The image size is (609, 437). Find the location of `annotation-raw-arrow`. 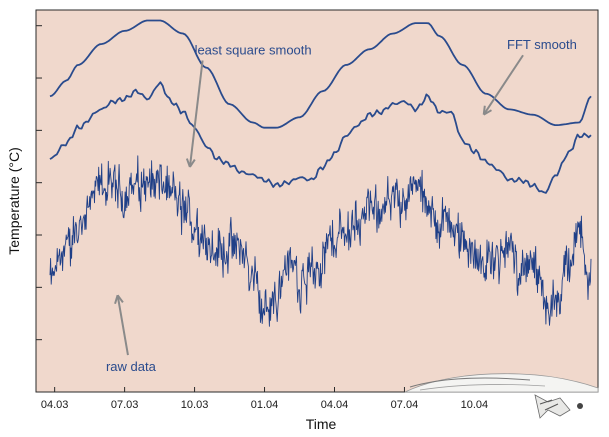

annotation-raw-arrow is located at coordinates (122, 325).